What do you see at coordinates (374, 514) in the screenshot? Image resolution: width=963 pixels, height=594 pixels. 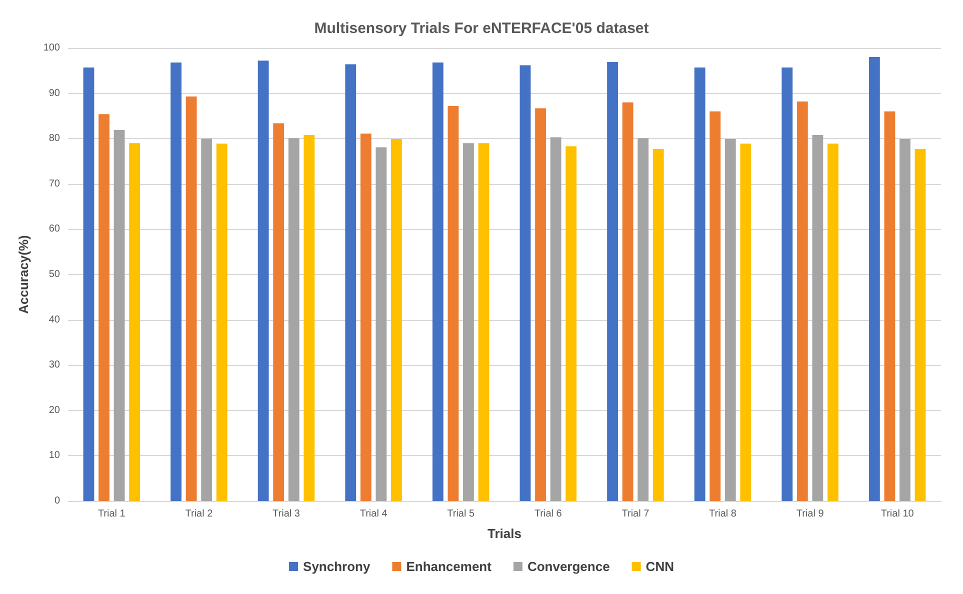 I see `x-tick-label: Trial 4` at bounding box center [374, 514].